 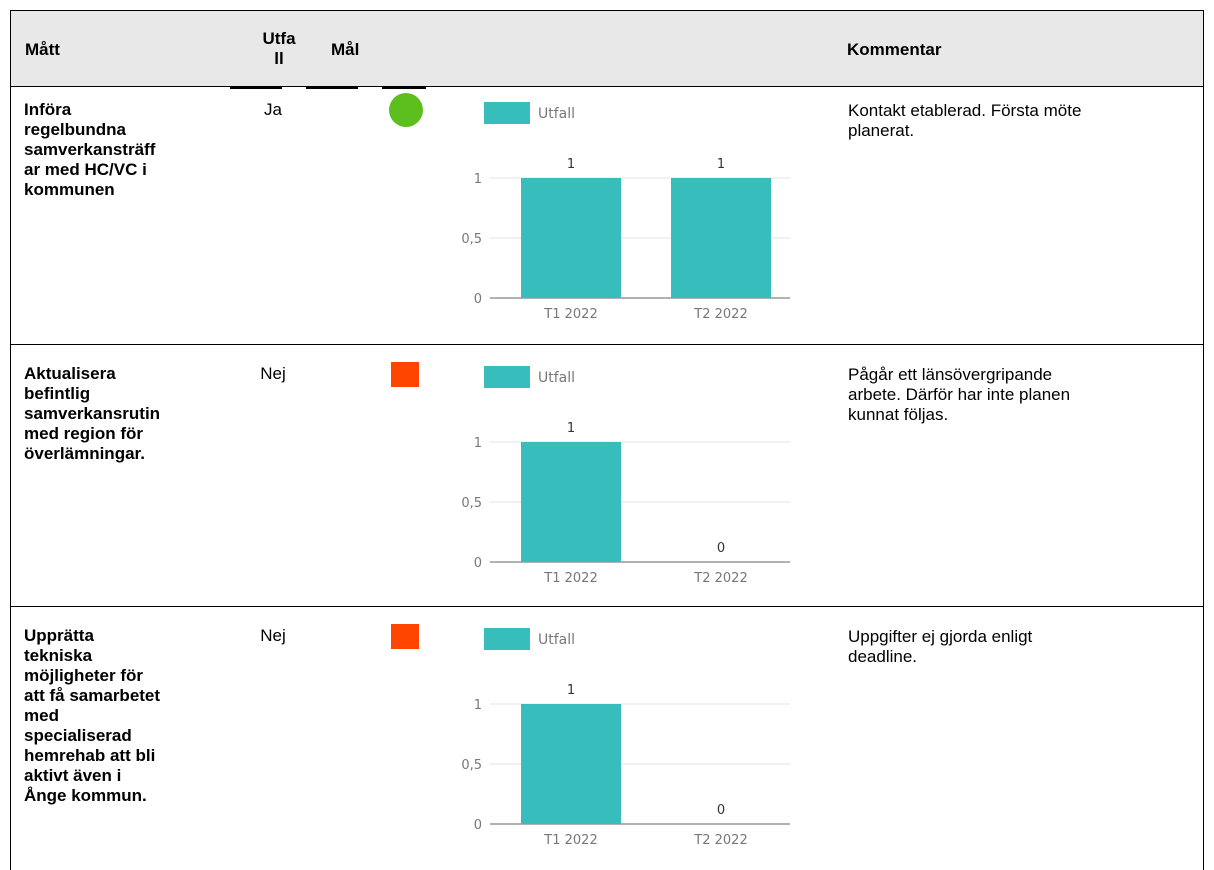 What do you see at coordinates (58, 655) in the screenshot?
I see `row-matt-line: tekniska` at bounding box center [58, 655].